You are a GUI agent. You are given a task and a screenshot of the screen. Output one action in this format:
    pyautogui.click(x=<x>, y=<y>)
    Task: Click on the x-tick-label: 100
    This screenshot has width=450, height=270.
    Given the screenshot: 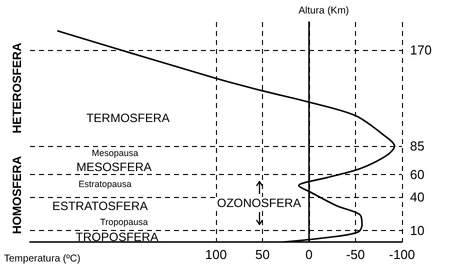 What is the action you would take?
    pyautogui.click(x=216, y=254)
    